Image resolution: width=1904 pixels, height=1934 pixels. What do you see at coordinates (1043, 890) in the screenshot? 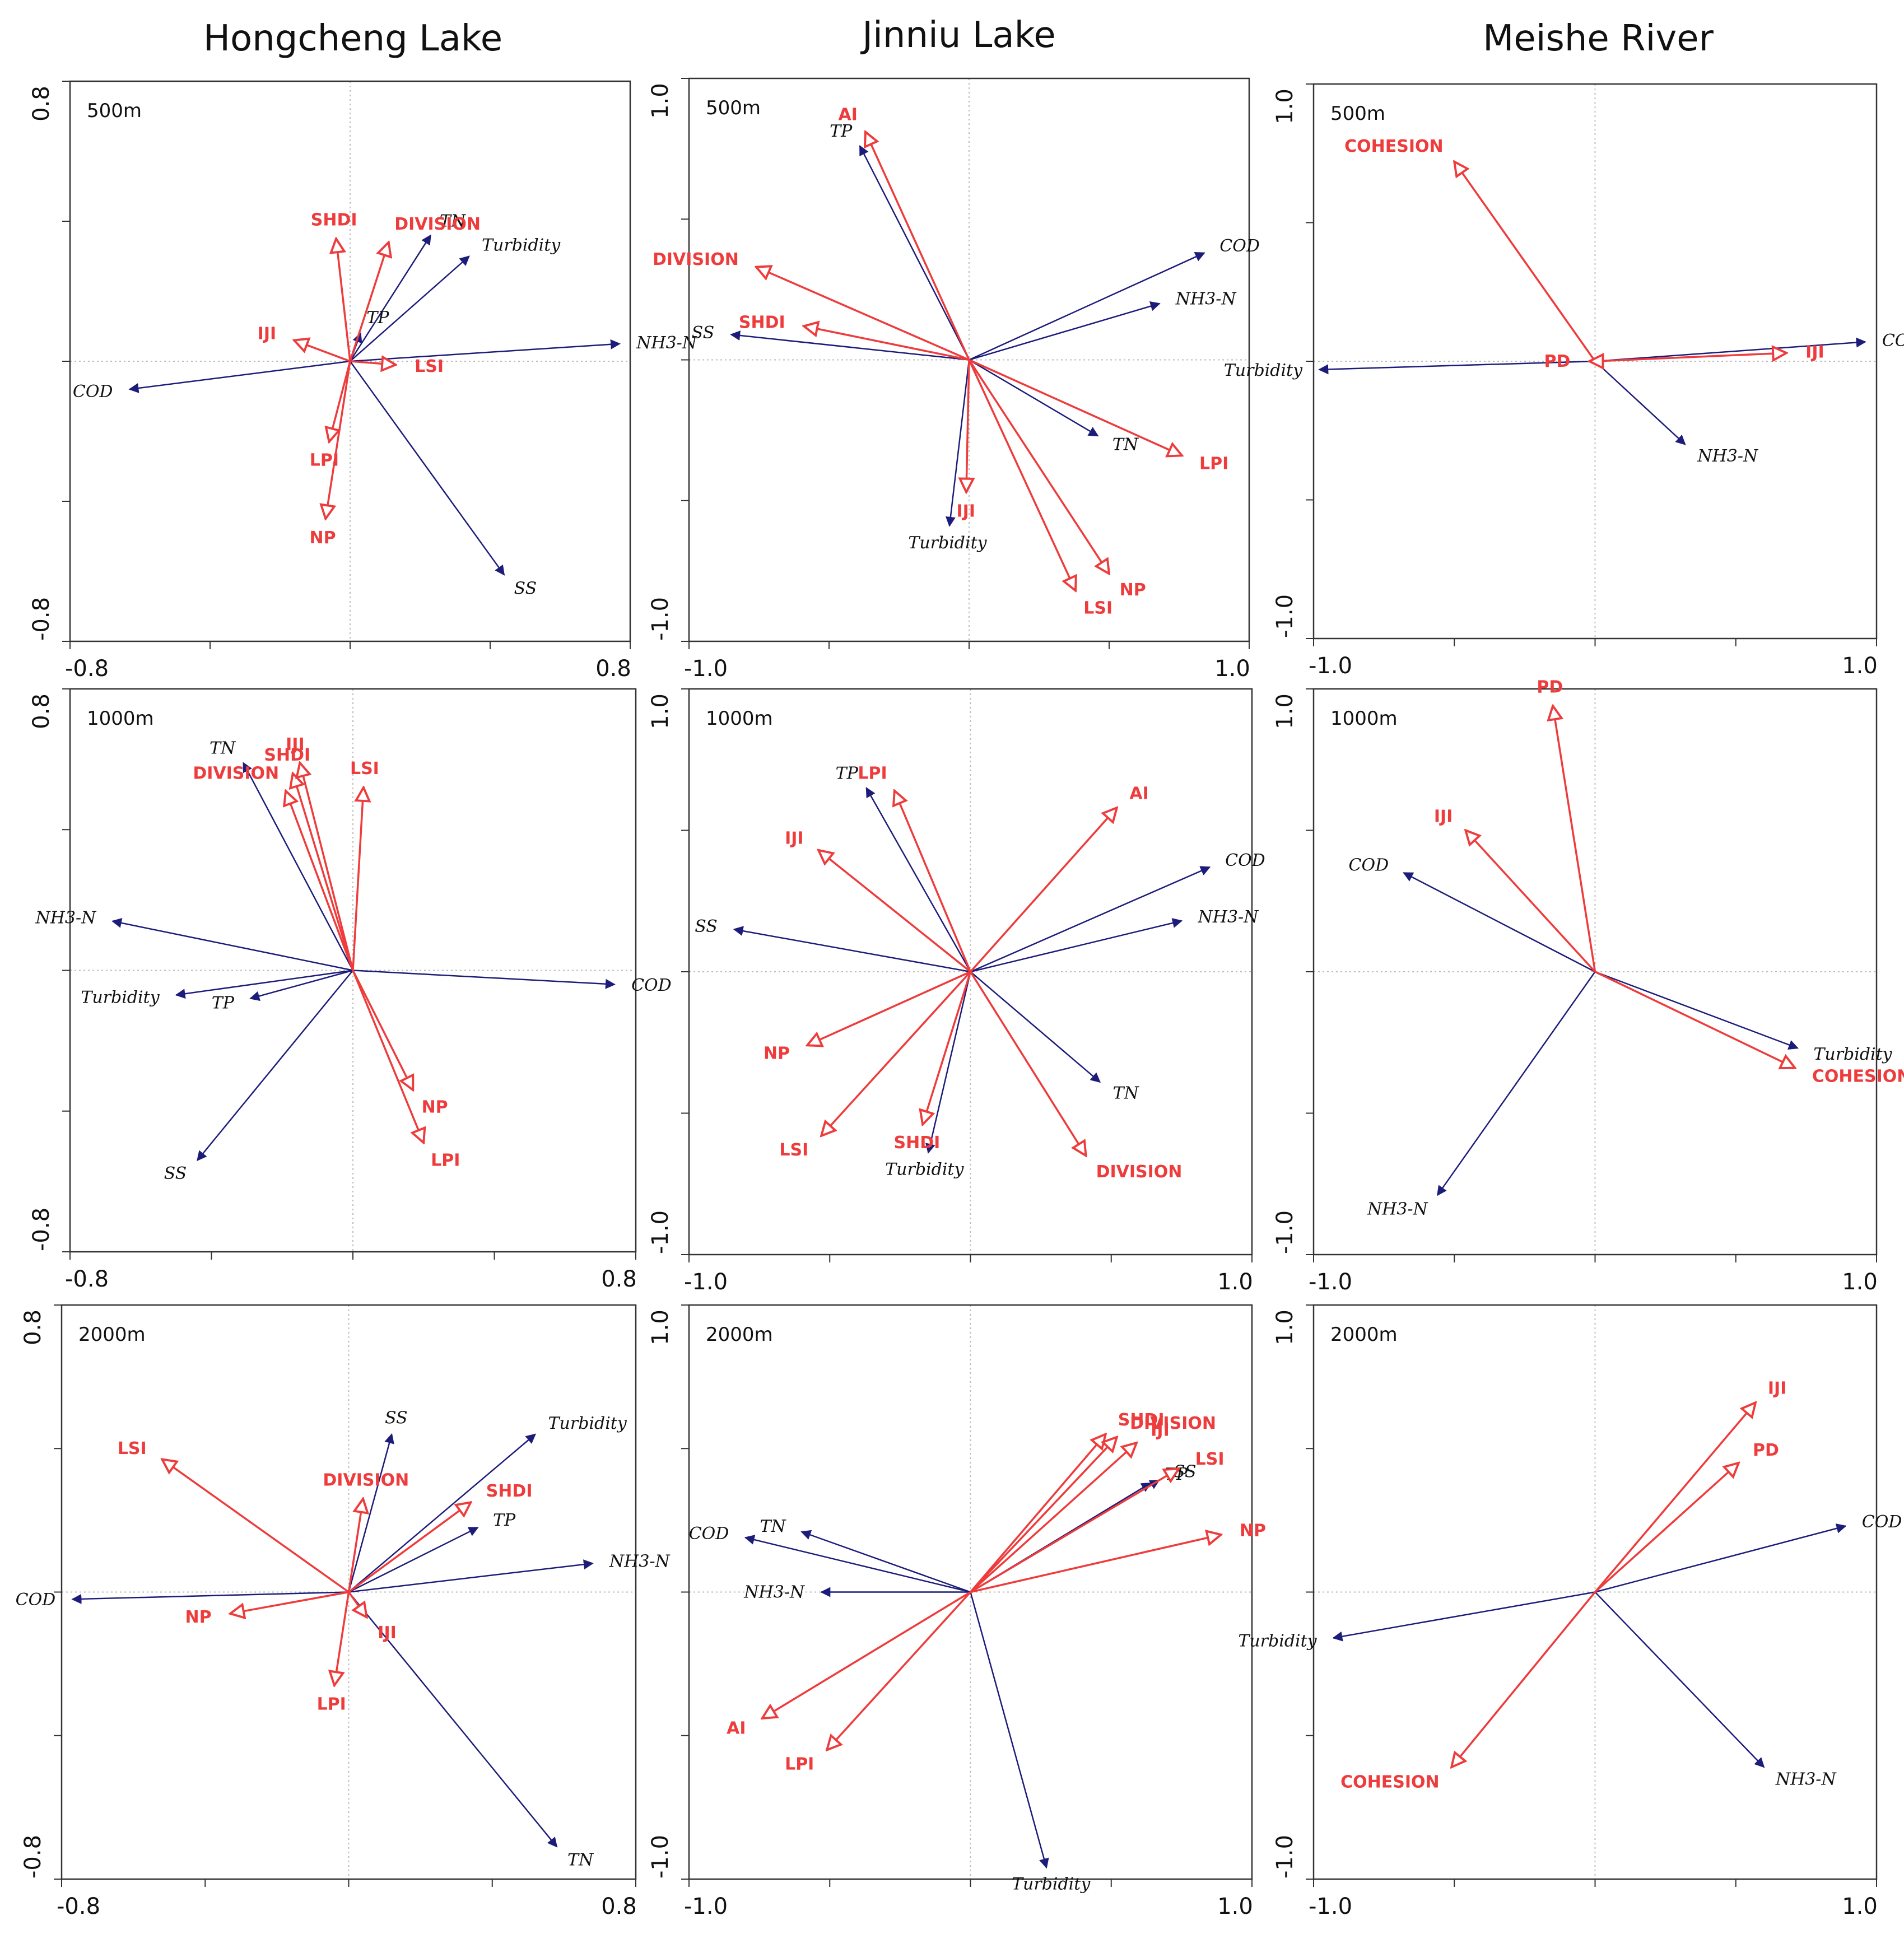
I see `landscape-arrow-ai` at bounding box center [1043, 890].